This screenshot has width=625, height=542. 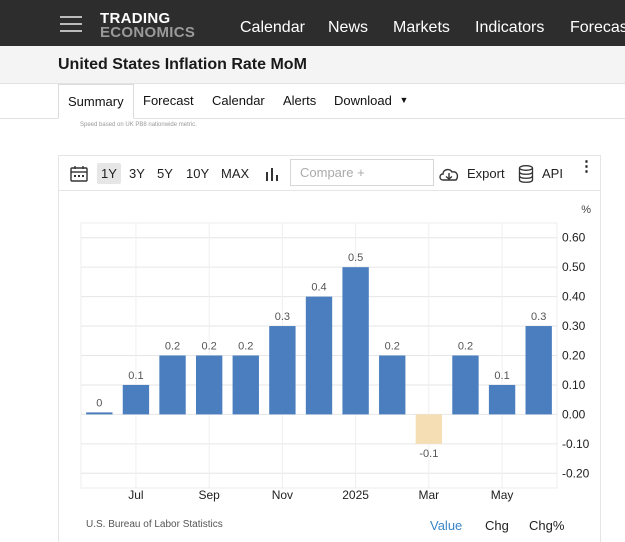 What do you see at coordinates (198, 173) in the screenshot?
I see `range-10y-button: 10Y` at bounding box center [198, 173].